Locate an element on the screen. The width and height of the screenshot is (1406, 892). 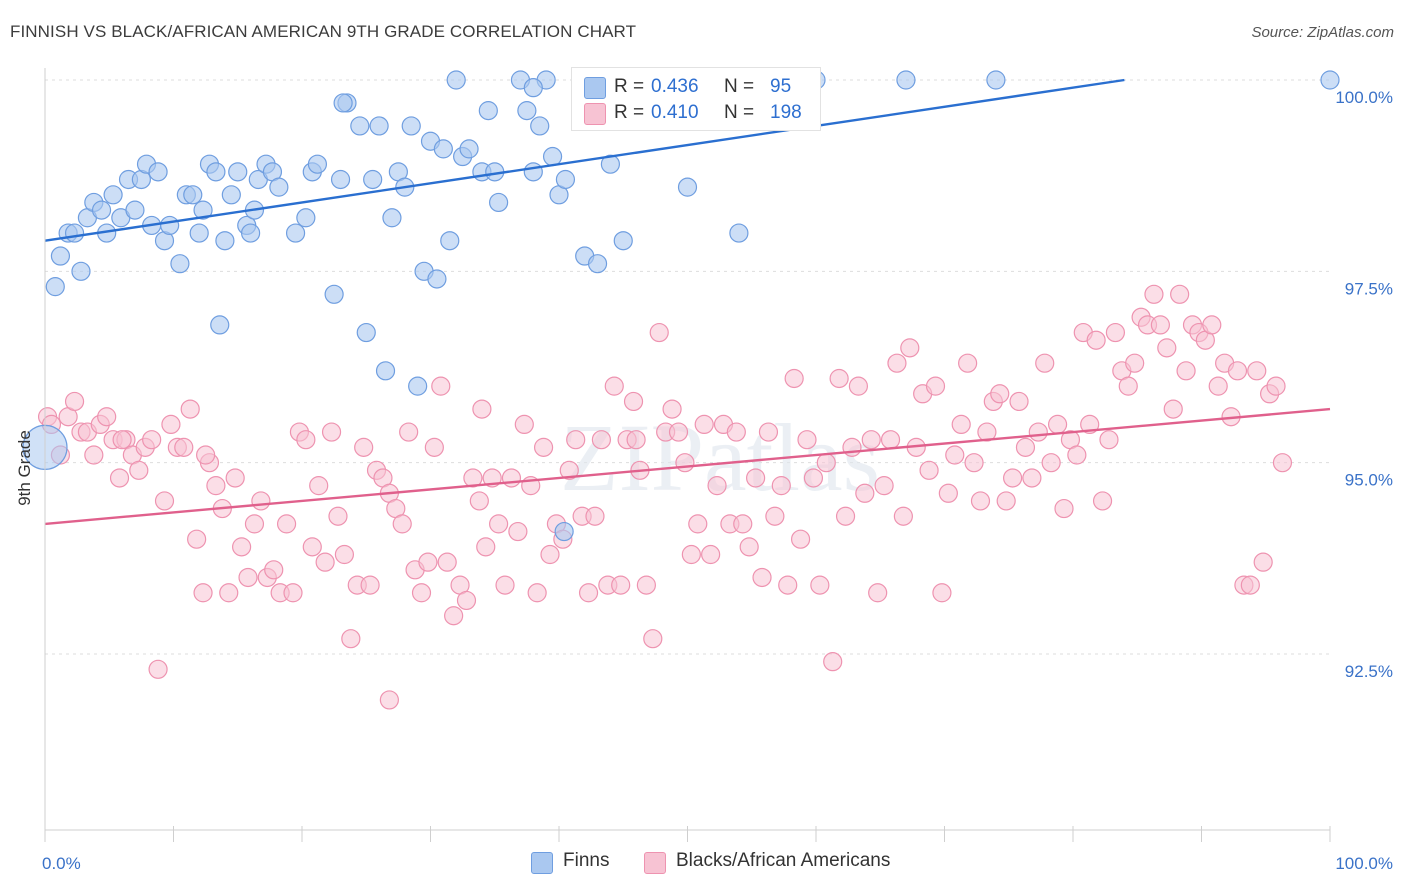
correlation-legend: R = 0.436 N = 95 R = 0.410 N = 198 is located at coordinates (696, 99).